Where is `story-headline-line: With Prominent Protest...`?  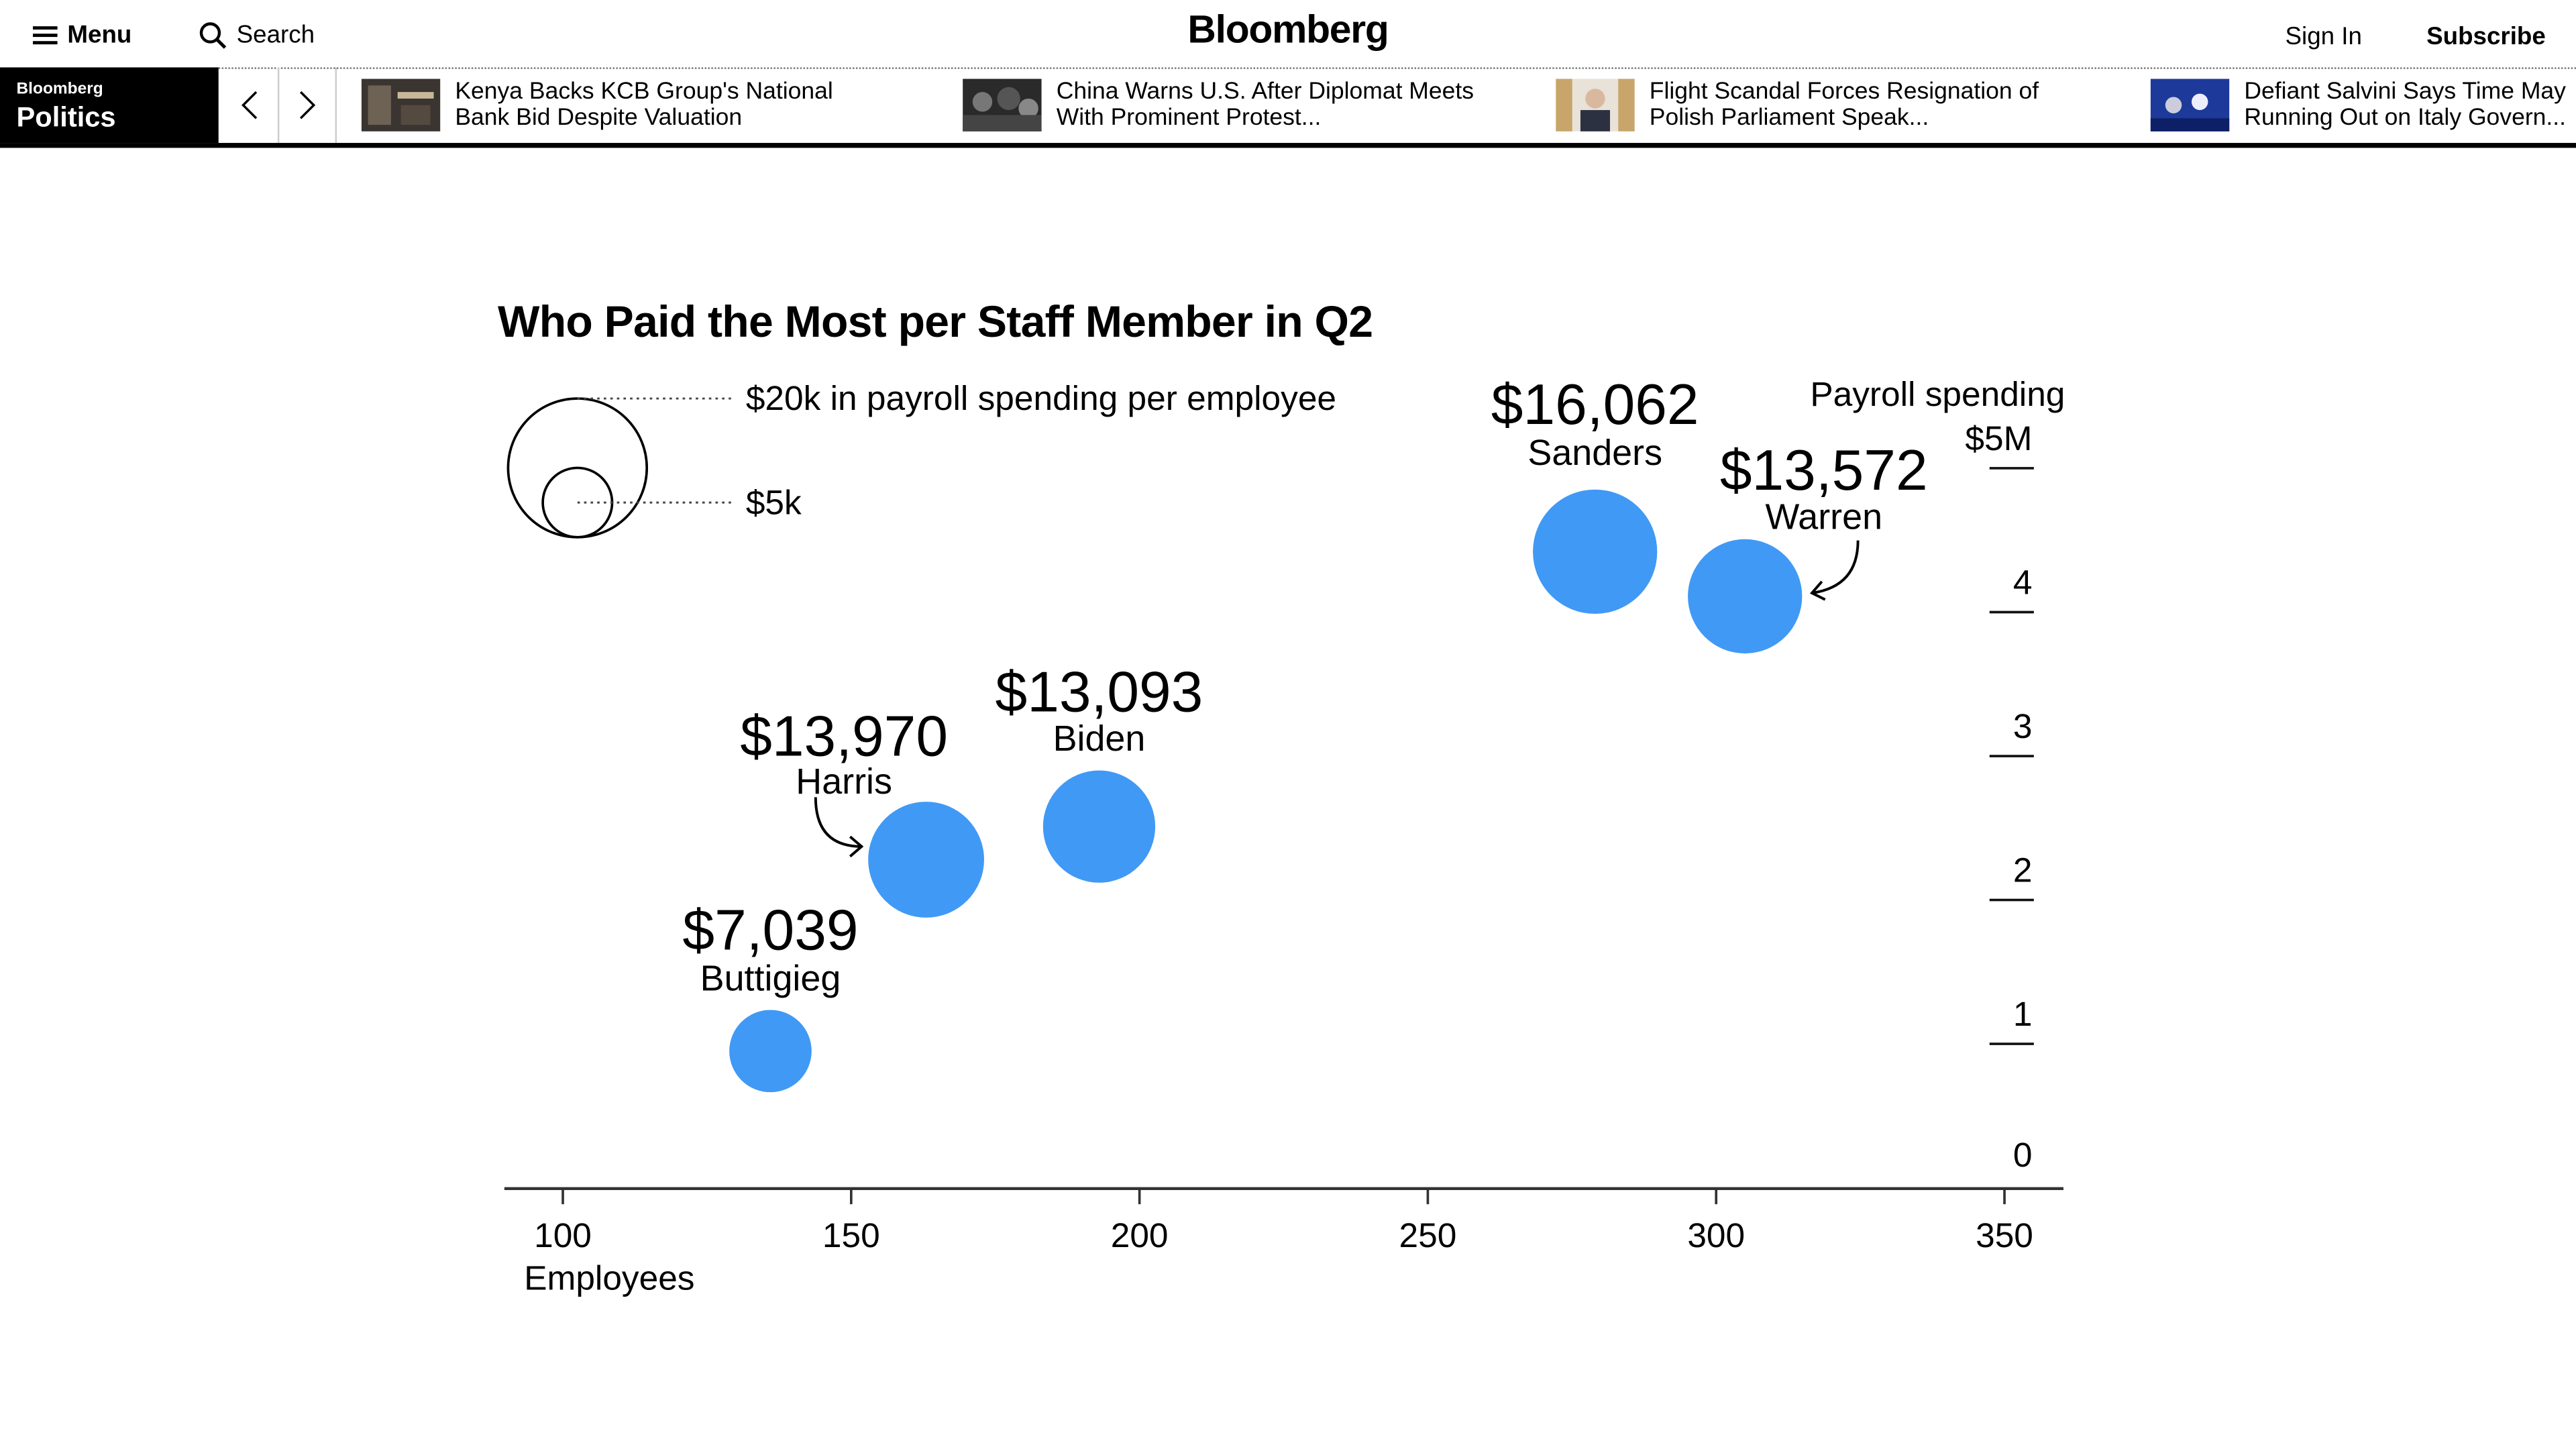 story-headline-line: With Prominent Protest... is located at coordinates (1189, 118).